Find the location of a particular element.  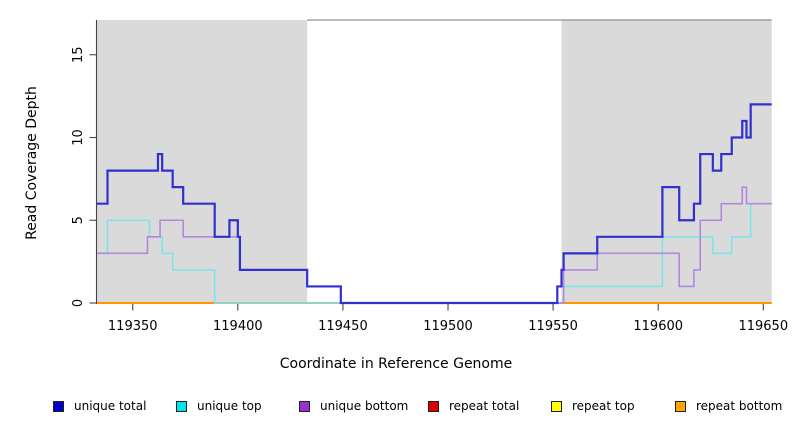

x-tick-label: 119600 is located at coordinates (658, 326).